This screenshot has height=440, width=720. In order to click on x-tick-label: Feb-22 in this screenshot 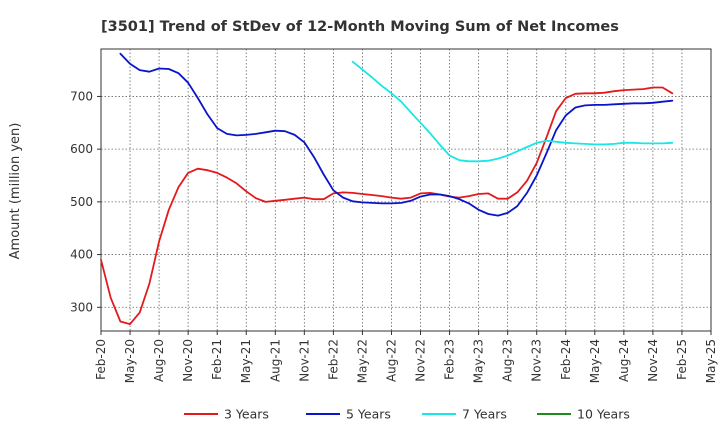, I will do `click(333, 359)`.